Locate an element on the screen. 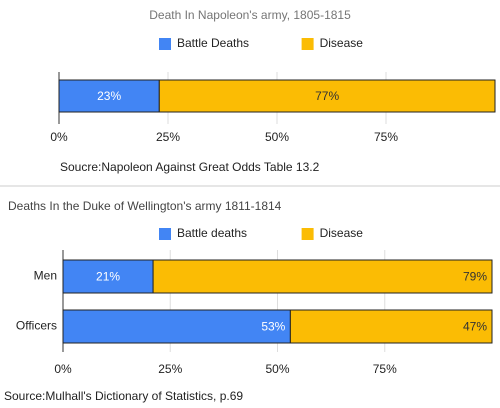  data-label: 23% is located at coordinates (109, 96).